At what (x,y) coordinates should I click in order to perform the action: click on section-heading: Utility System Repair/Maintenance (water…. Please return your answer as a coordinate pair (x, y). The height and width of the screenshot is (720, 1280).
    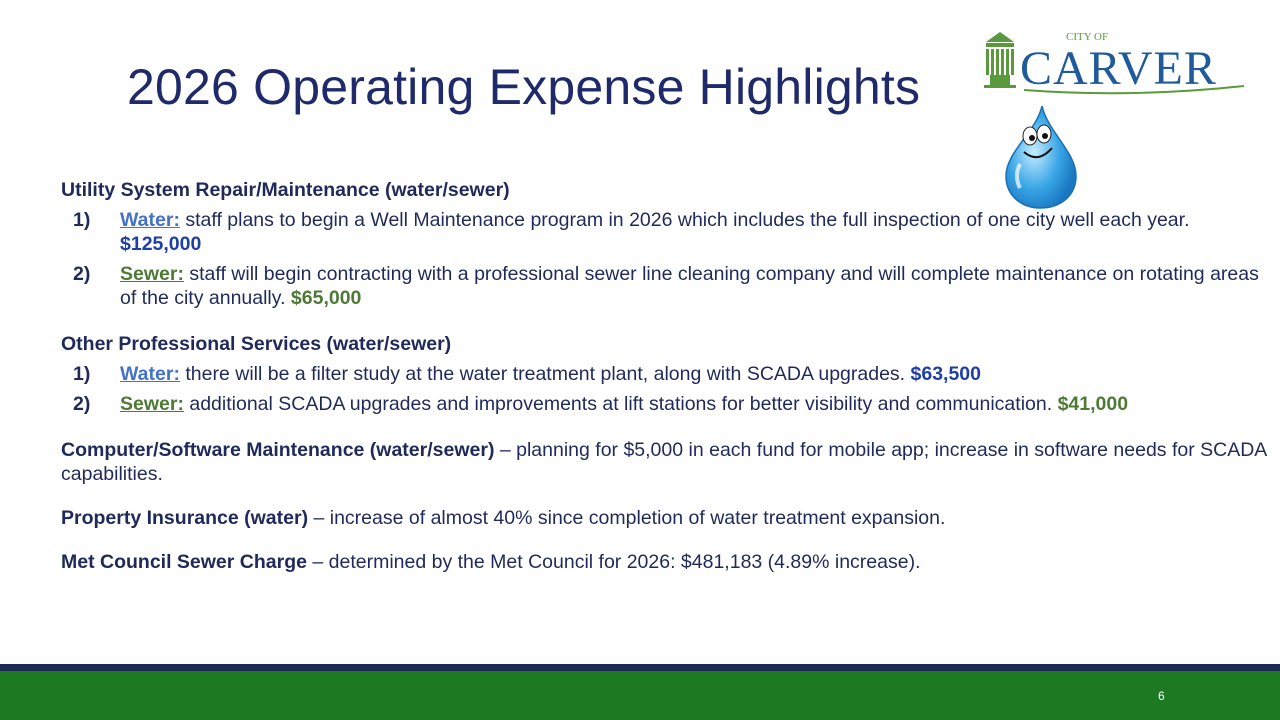
    Looking at the image, I should click on (285, 190).